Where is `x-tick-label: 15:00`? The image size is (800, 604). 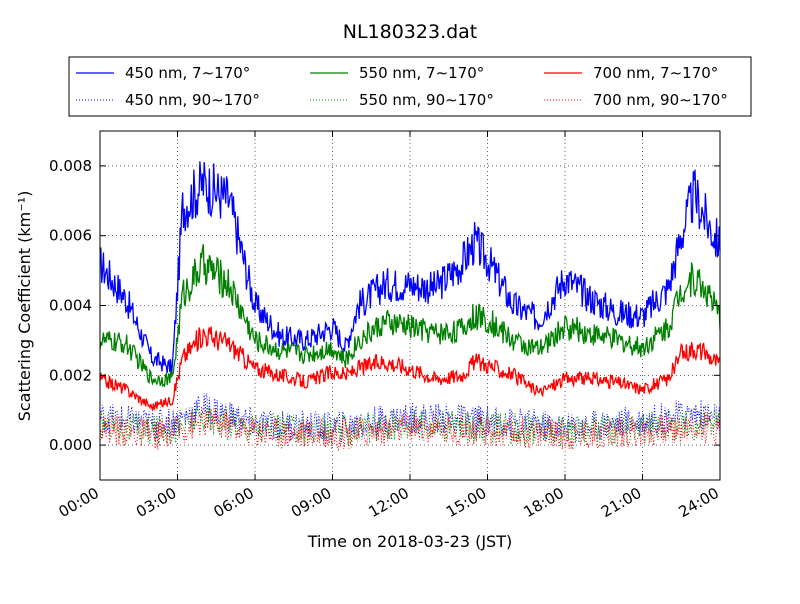 x-tick-label: 15:00 is located at coordinates (466, 502).